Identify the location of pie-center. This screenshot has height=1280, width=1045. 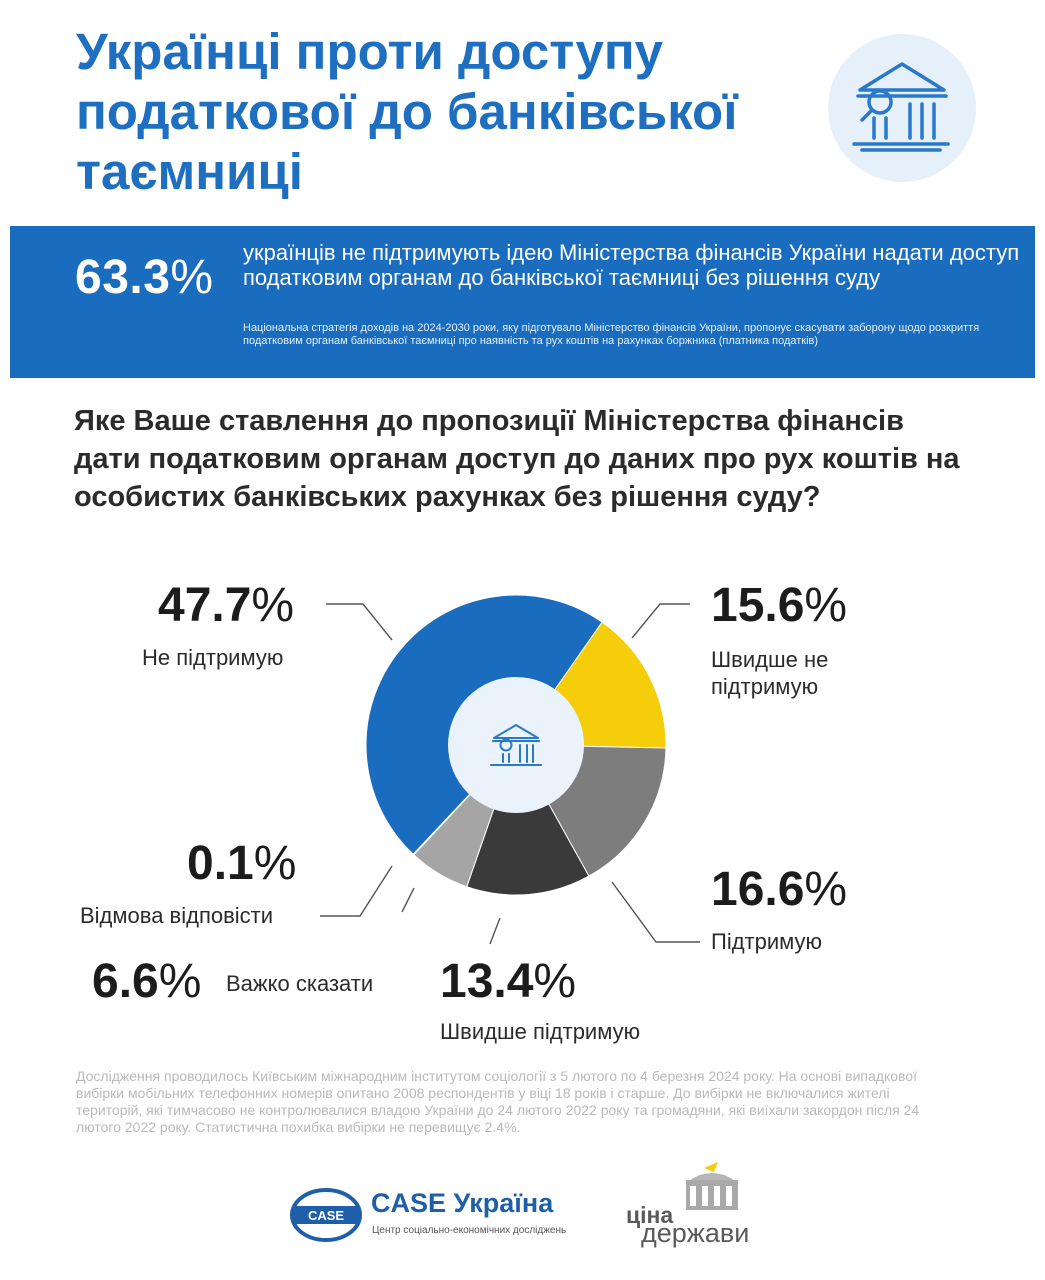
(516, 745).